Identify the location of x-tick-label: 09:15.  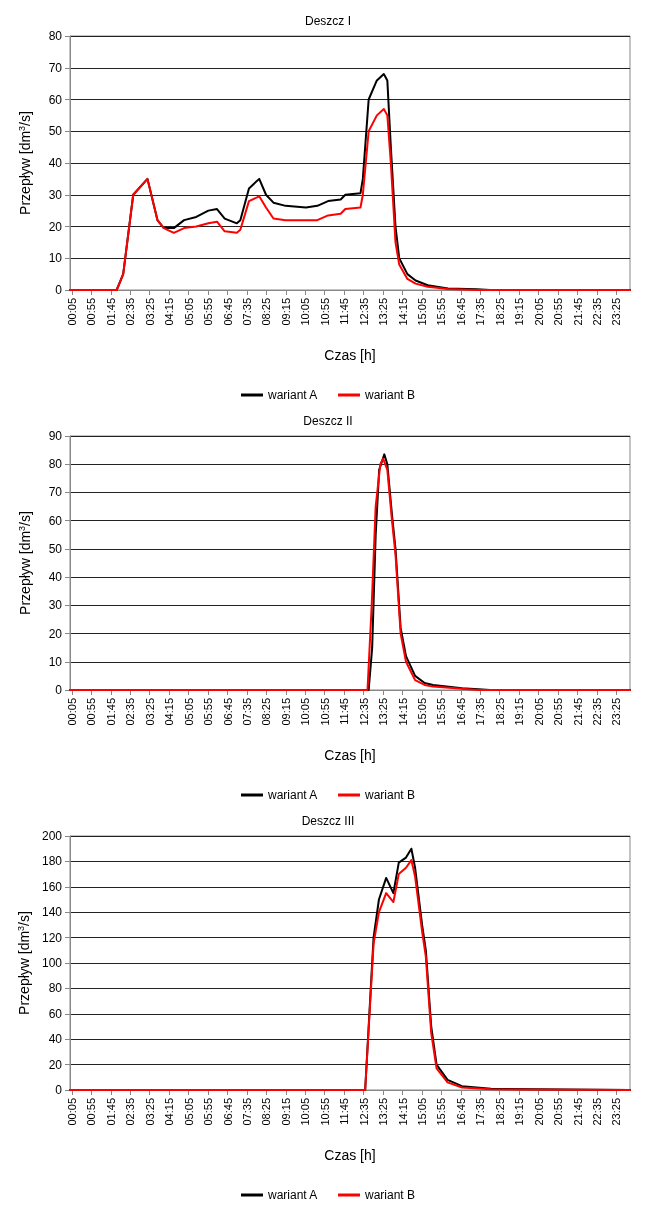
(285, 1112).